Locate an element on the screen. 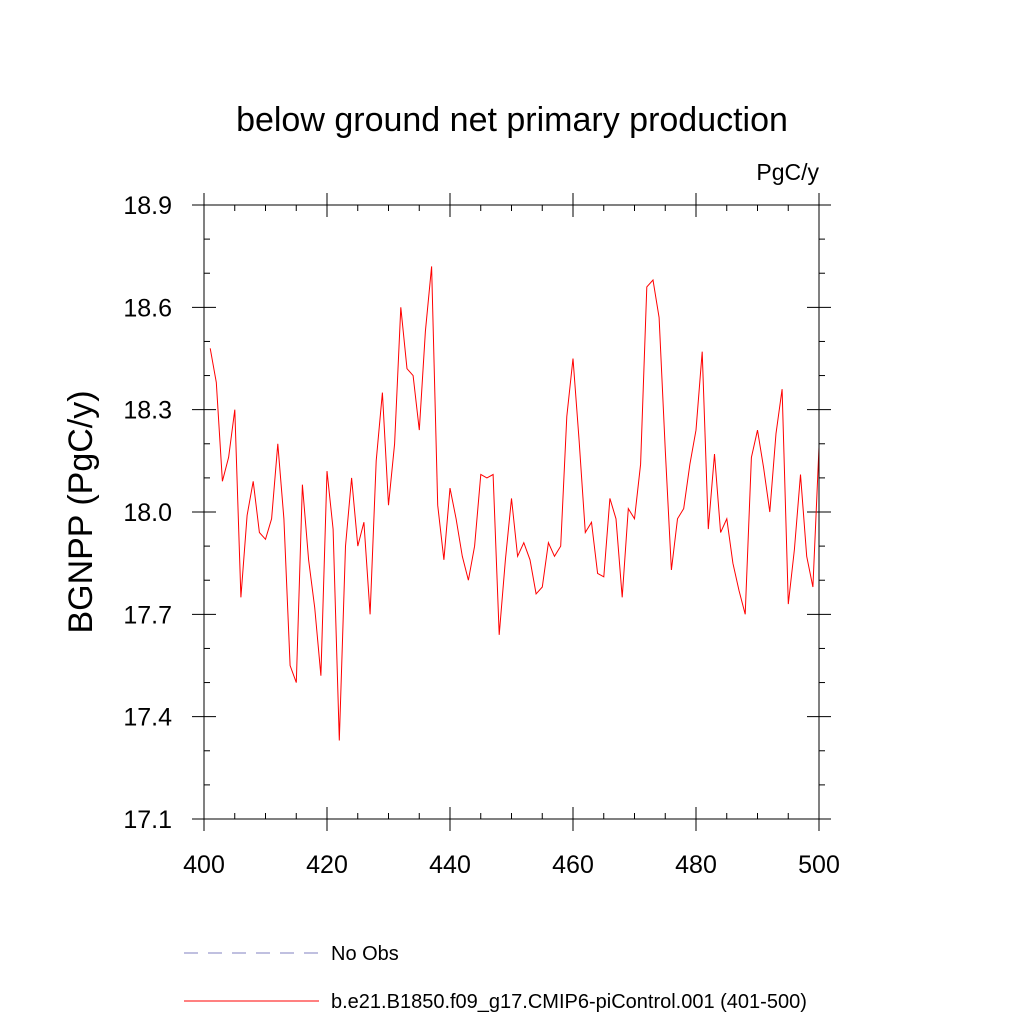 The height and width of the screenshot is (1024, 1024). y-tick-label: 18.0 is located at coordinates (147, 513).